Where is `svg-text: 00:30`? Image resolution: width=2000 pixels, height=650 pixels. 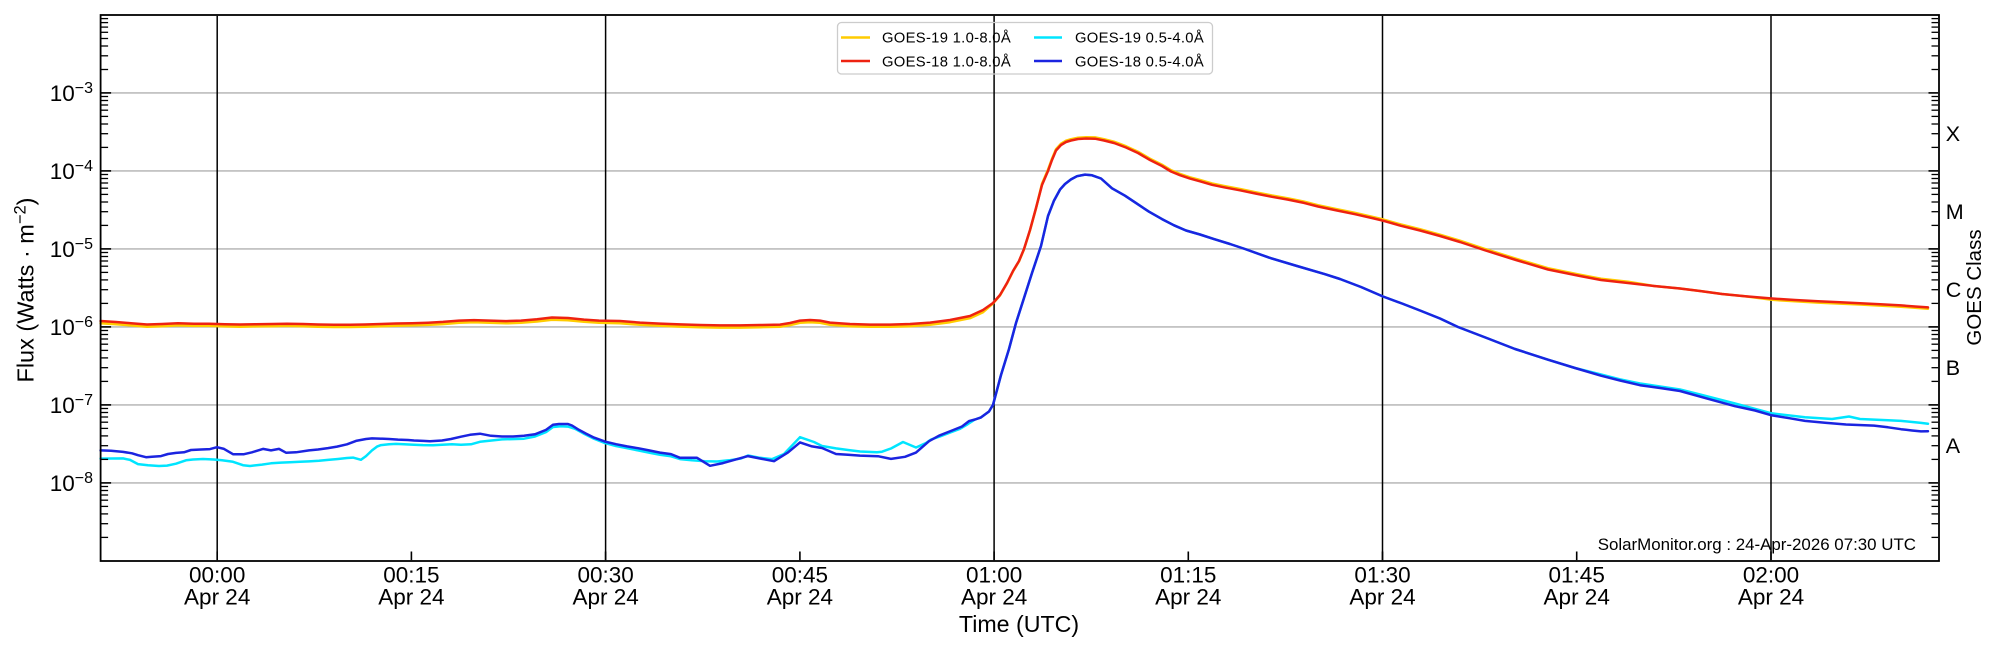 svg-text: 00:30 is located at coordinates (605, 574).